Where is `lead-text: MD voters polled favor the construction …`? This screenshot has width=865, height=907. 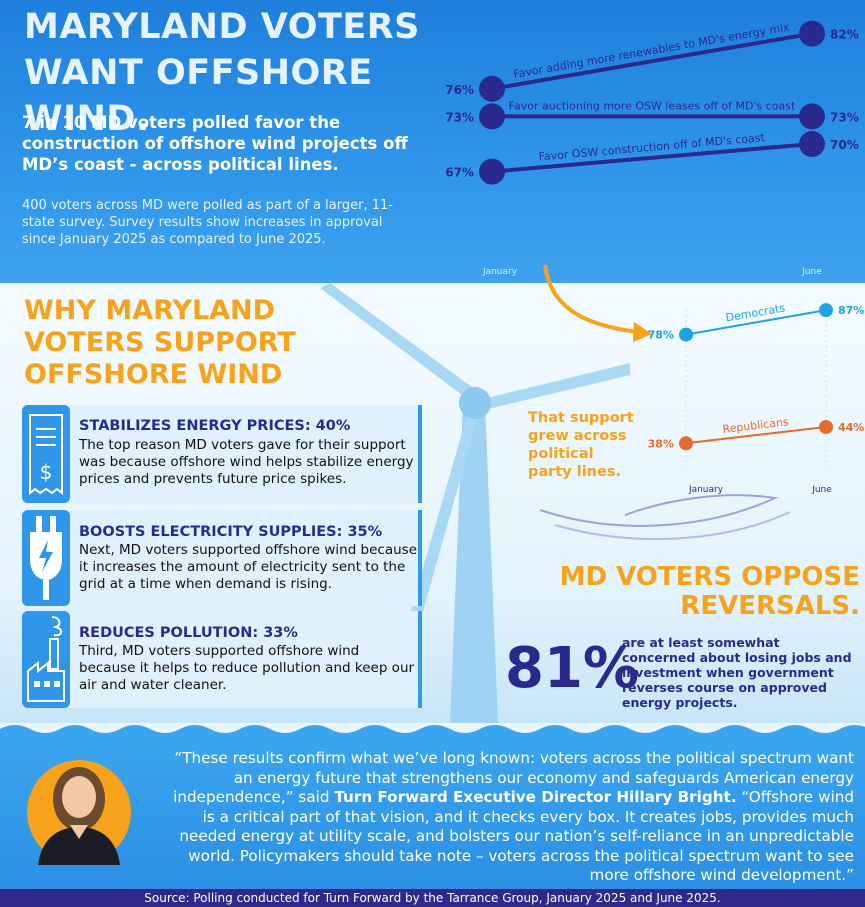 lead-text: MD voters polled favor the construction … is located at coordinates (215, 143).